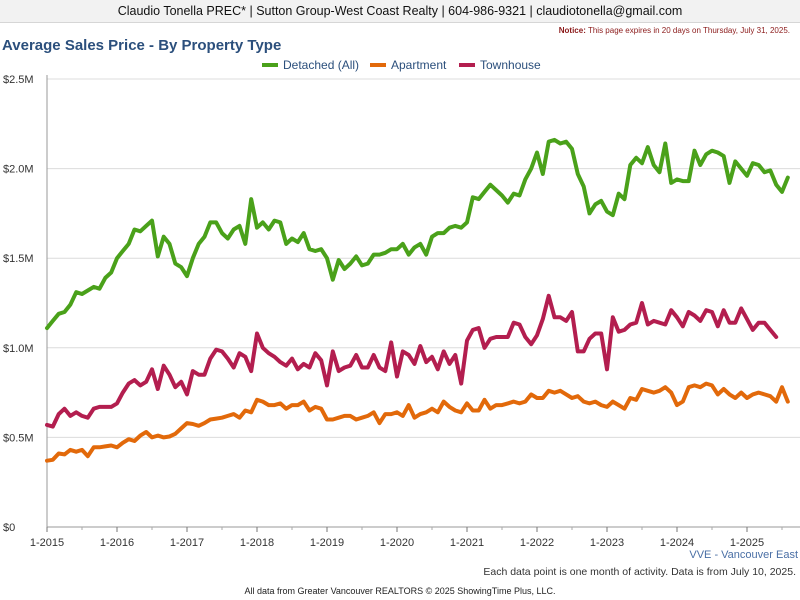 The height and width of the screenshot is (600, 800). Describe the element at coordinates (572, 30) in the screenshot. I see `notice-label: Notice:` at that location.